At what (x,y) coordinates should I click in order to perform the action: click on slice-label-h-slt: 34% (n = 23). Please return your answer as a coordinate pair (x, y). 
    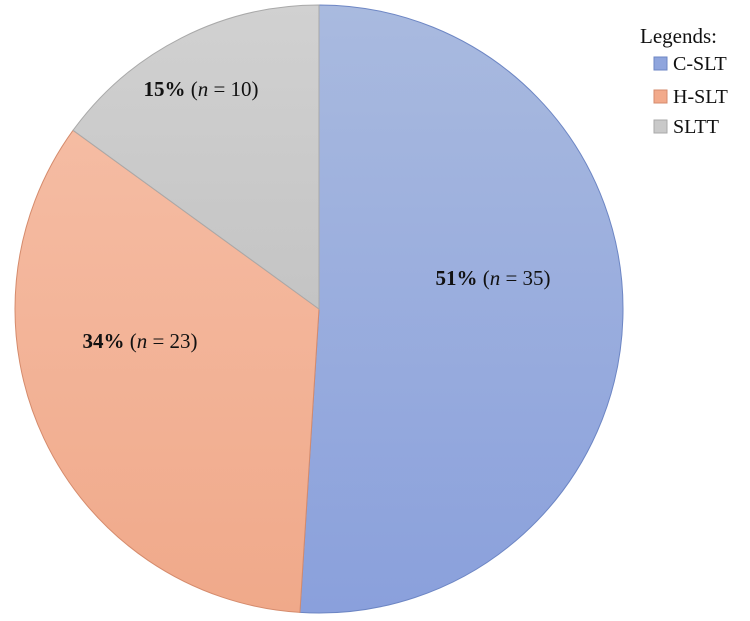
    Looking at the image, I should click on (139, 341).